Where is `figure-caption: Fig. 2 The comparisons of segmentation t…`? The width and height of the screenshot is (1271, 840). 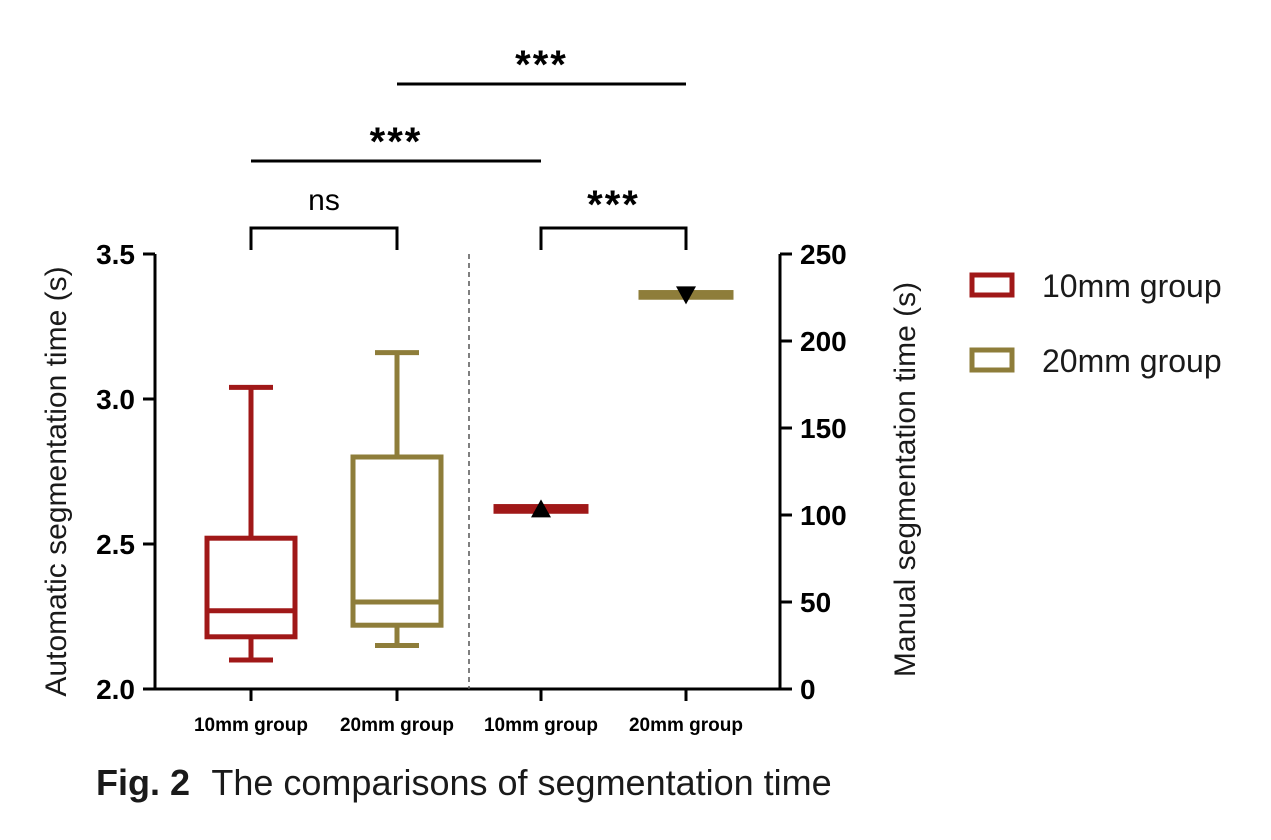
figure-caption: Fig. 2 The comparisons of segmentation t… is located at coordinates (464, 783).